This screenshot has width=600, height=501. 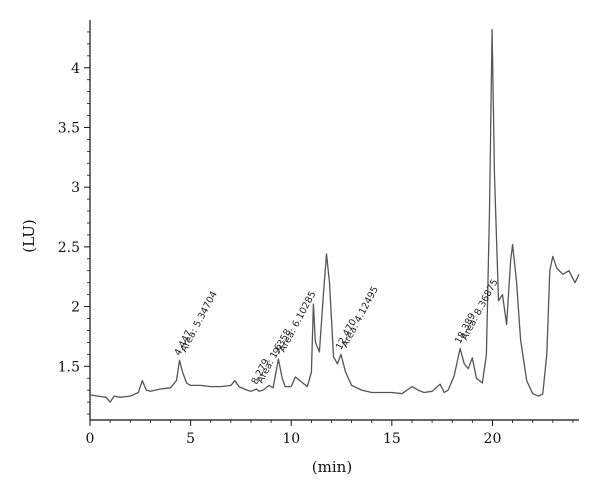 What do you see at coordinates (69, 128) in the screenshot?
I see `y-tick-label: 3.5` at bounding box center [69, 128].